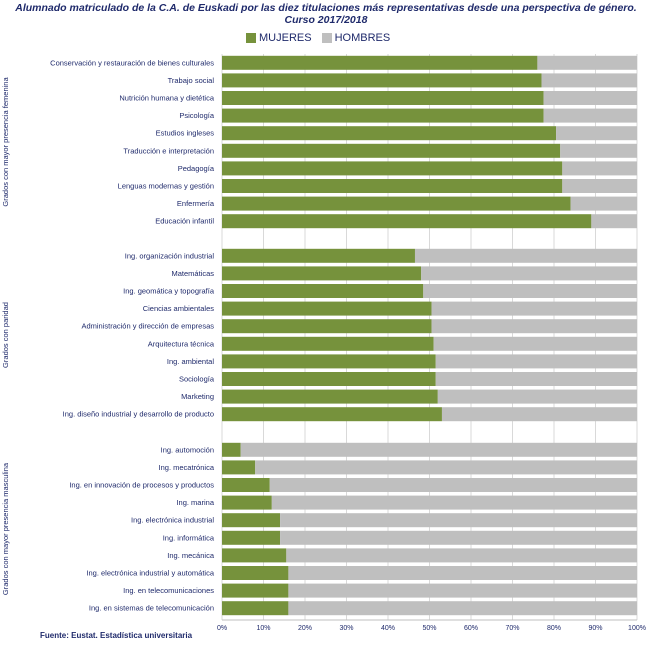  What do you see at coordinates (189, 537) in the screenshot?
I see `category-label: Ing. informática` at bounding box center [189, 537].